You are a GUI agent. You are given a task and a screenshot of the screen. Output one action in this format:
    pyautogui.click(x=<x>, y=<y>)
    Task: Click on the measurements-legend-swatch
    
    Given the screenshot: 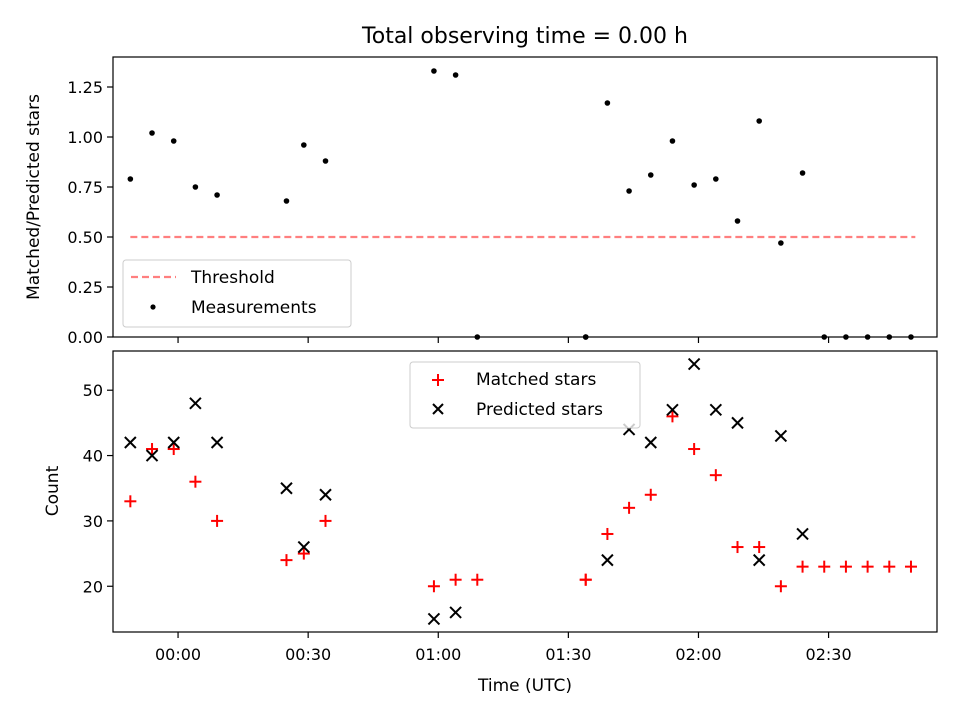 What is the action you would take?
    pyautogui.click(x=153, y=307)
    